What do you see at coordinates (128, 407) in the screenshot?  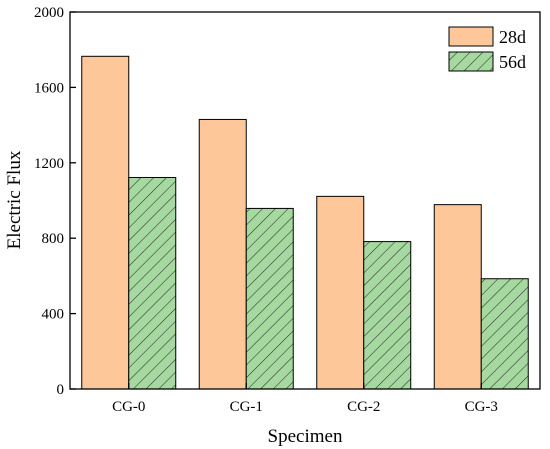 I see `x-tick-label: CG-0` at bounding box center [128, 407].